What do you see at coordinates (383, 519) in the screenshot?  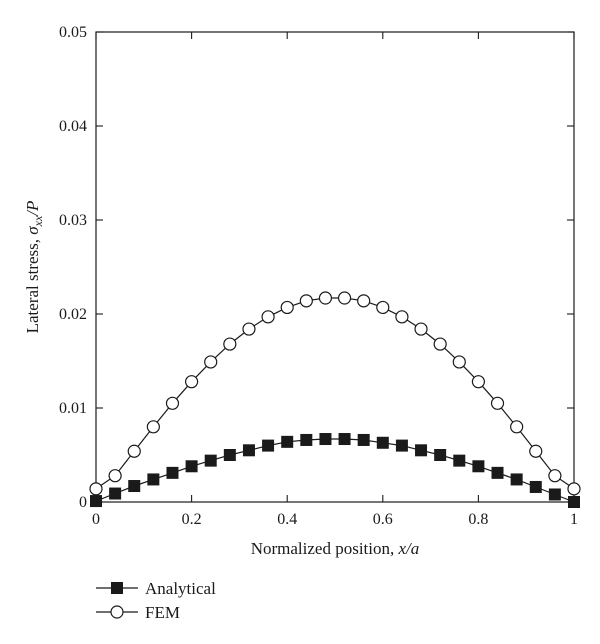 I see `x-tick-label: 0.6` at bounding box center [383, 519].